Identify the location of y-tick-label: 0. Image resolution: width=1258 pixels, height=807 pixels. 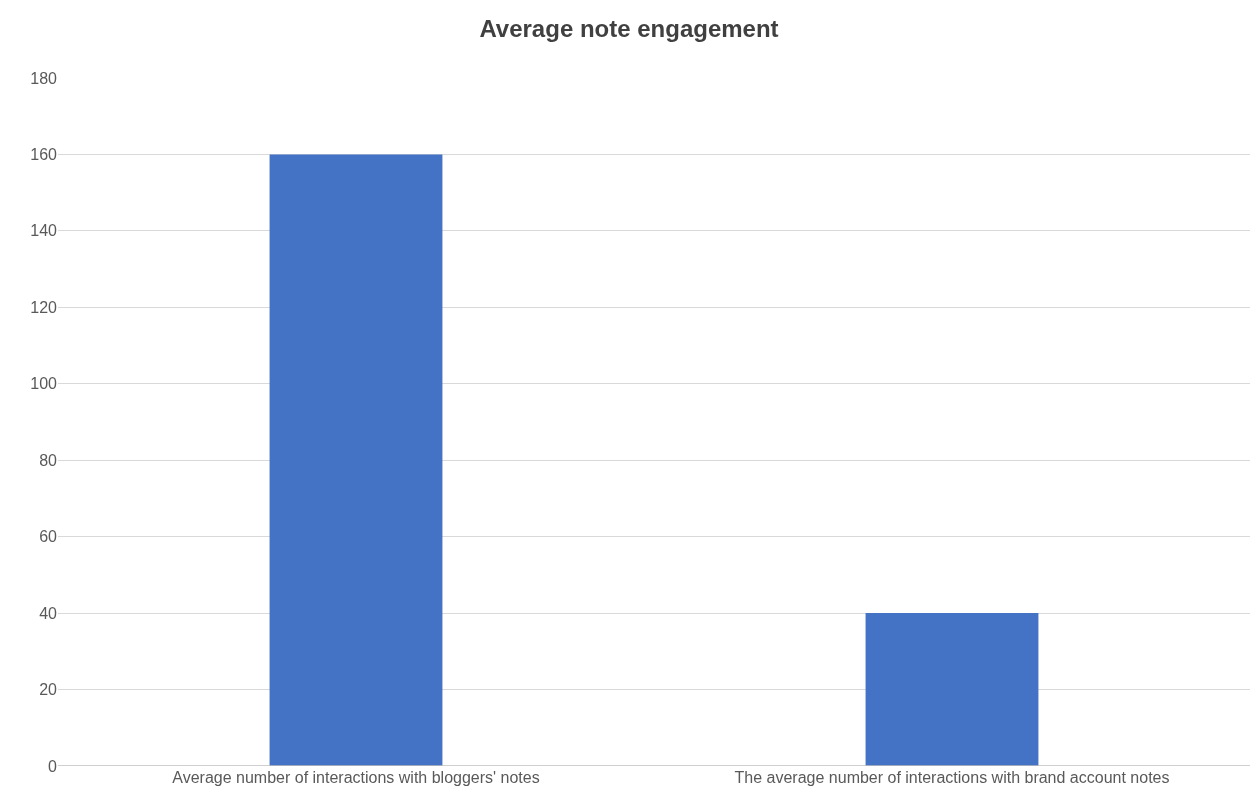
(53, 766).